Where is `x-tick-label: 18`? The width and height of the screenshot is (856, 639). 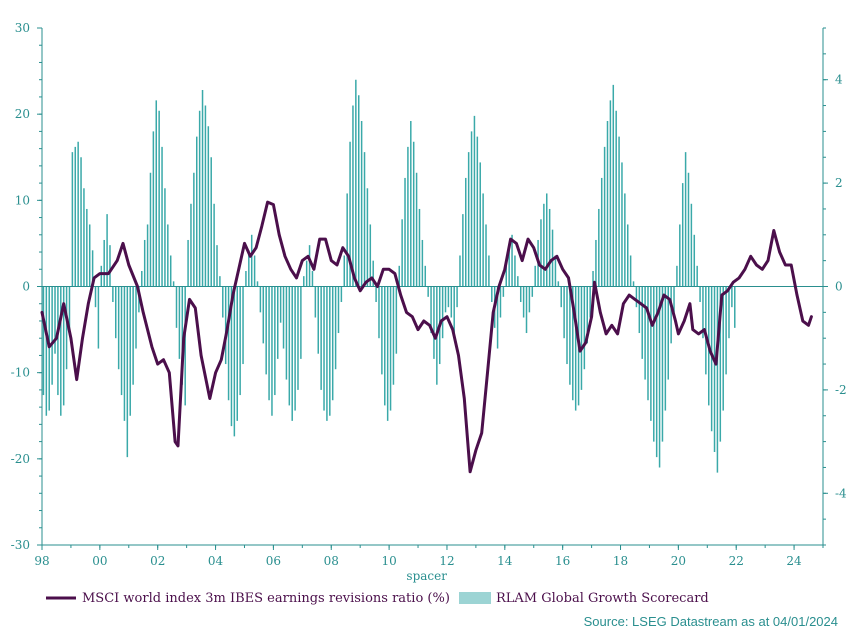 x-tick-label: 18 is located at coordinates (620, 561).